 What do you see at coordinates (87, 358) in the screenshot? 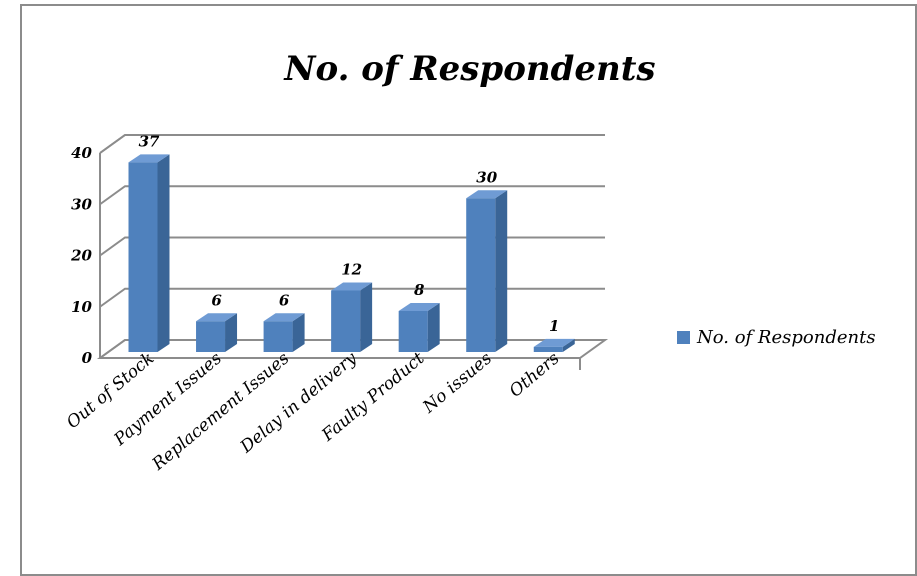
I see `y-tick-label: 0` at bounding box center [87, 358].